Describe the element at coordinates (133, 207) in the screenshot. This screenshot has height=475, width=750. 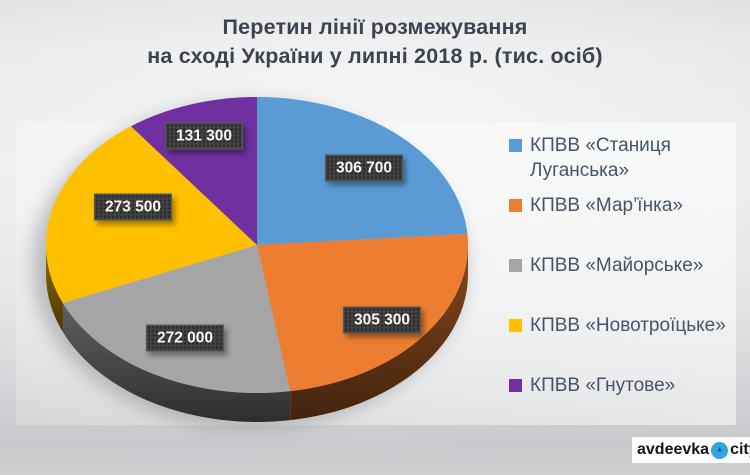
I see `pie-data-label-3: 273 500` at that location.